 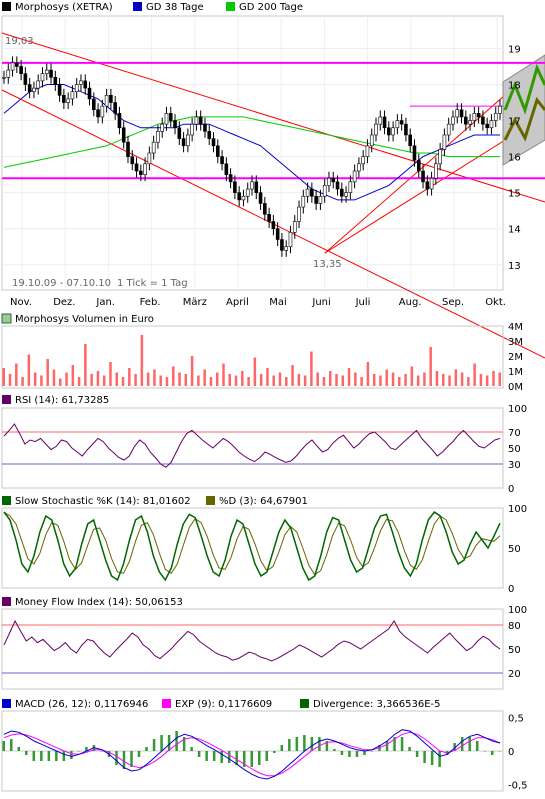 I want to click on rsi-line, so click(x=252, y=445).